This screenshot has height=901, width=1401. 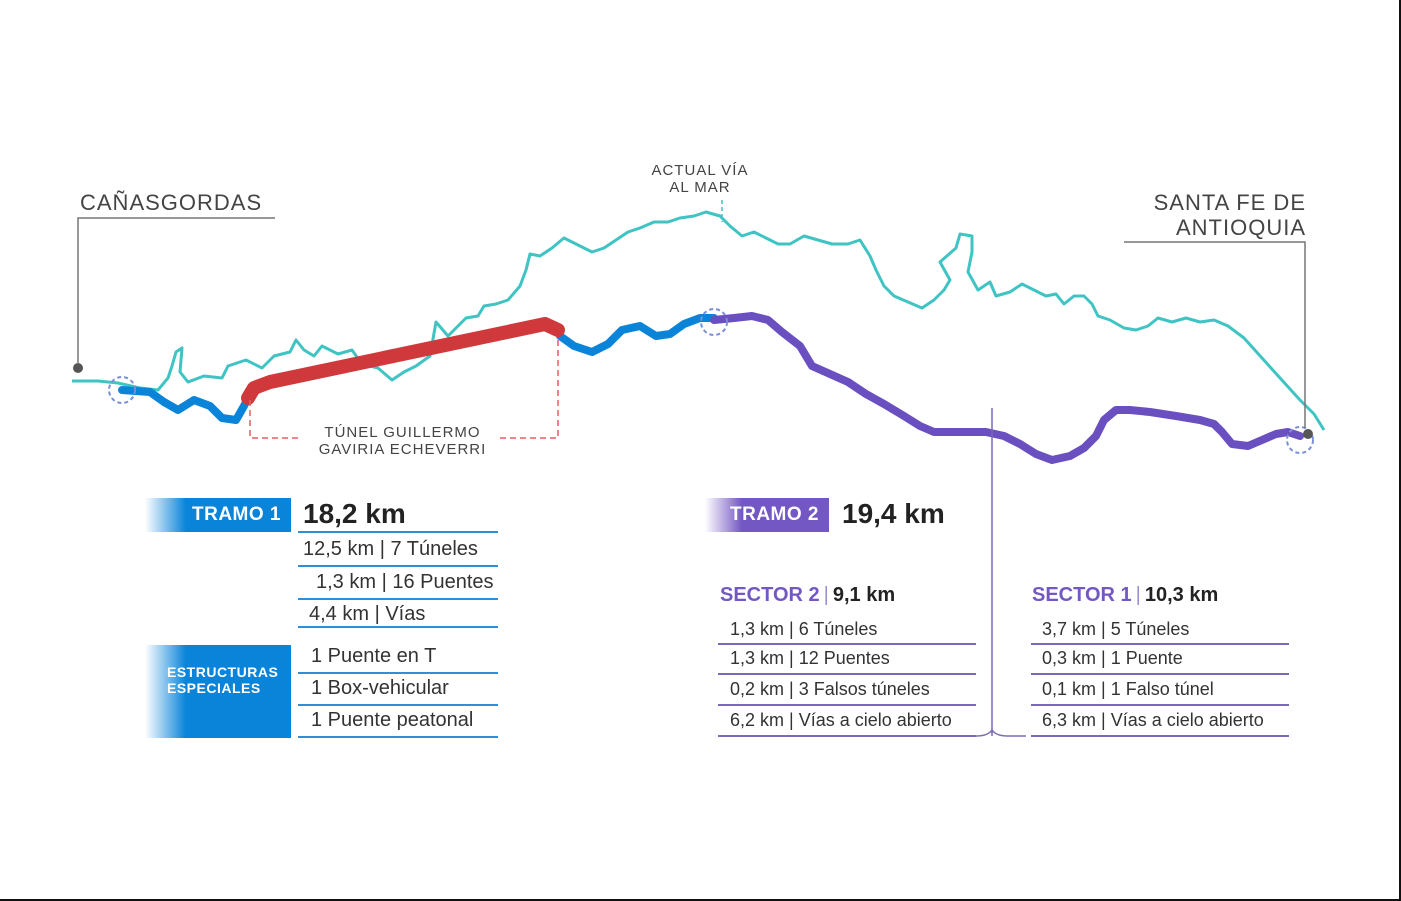 I want to click on sector2-row: 6,2 km | Vías a cielo abierto, so click(x=841, y=720).